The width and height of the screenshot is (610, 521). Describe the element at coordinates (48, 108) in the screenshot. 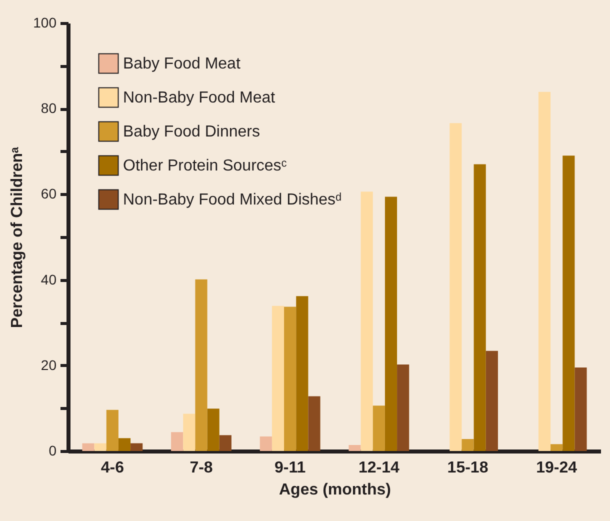

I see `y-tick-label: 80` at that location.